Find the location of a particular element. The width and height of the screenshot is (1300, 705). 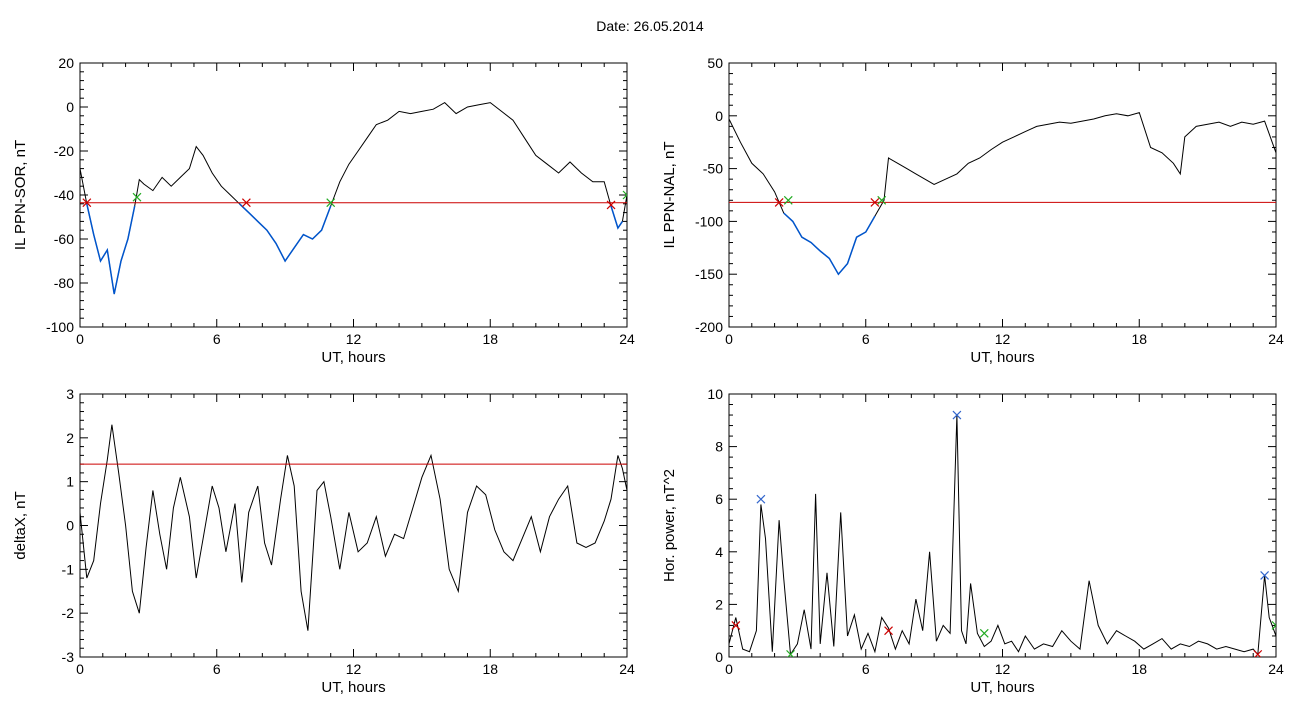

y-axis-label: IL PPN-SOR, nT is located at coordinates (20, 195).